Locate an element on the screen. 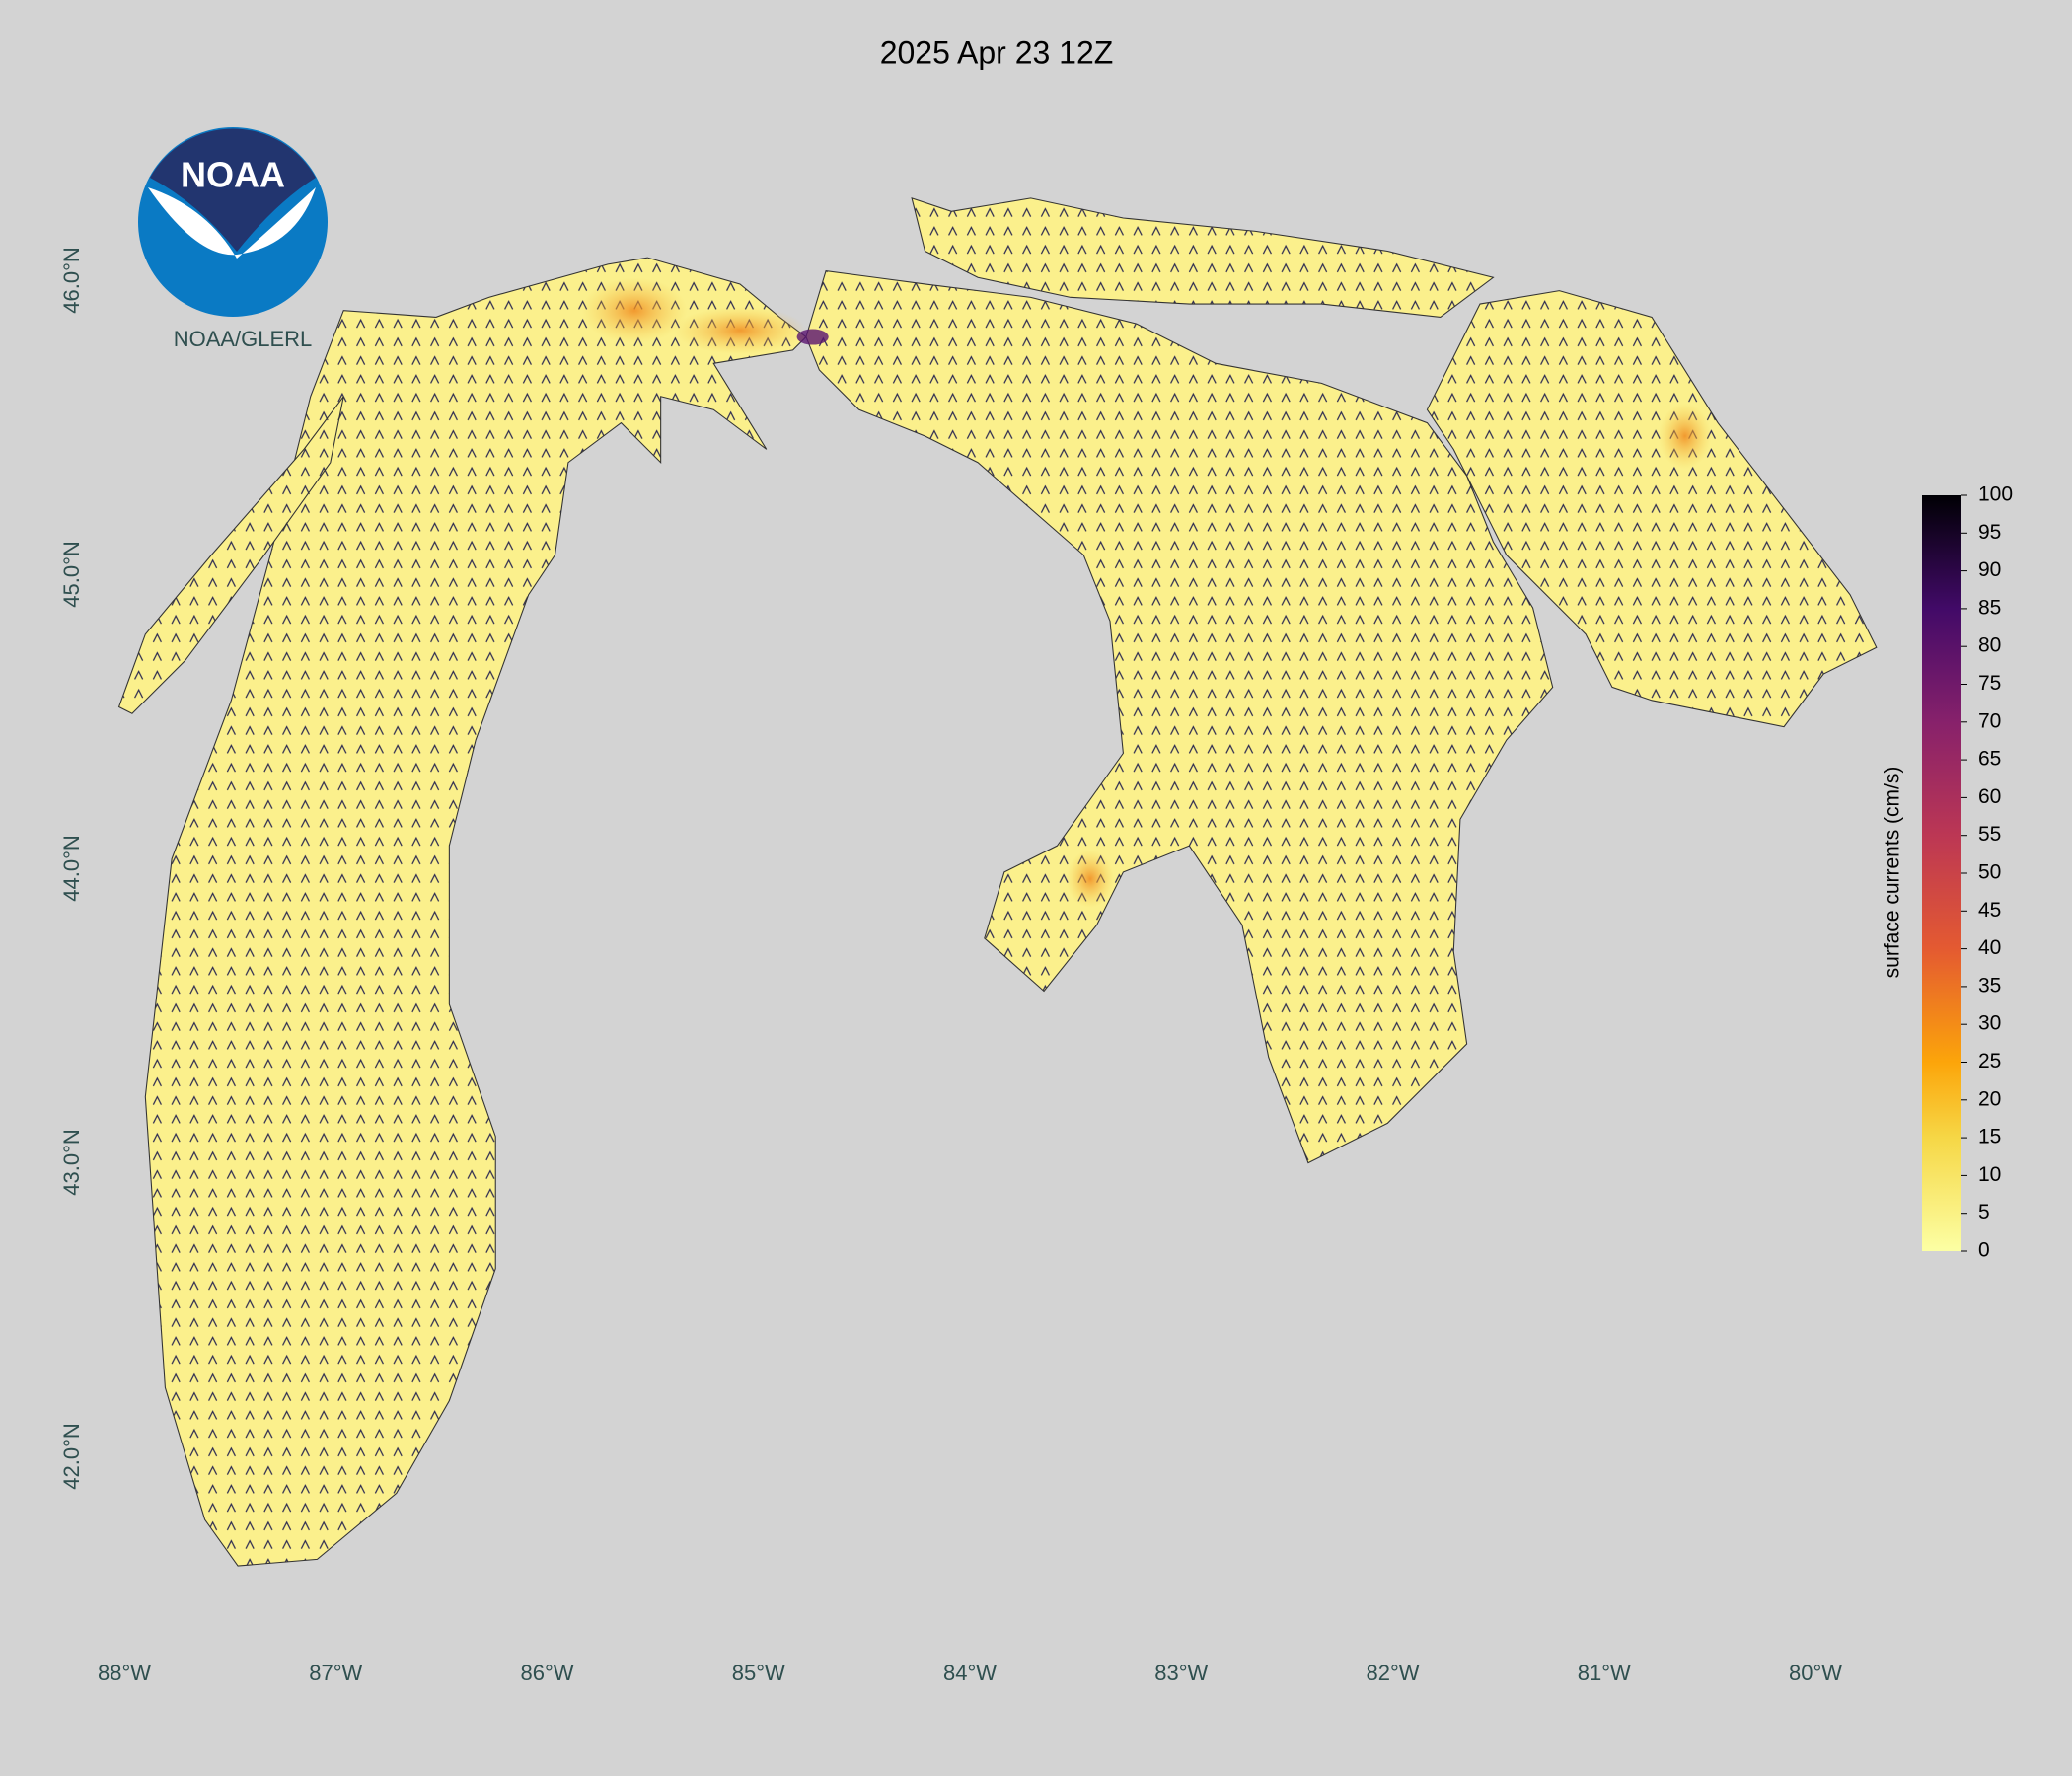  noaa-logo: NOAA NOAA/GLERL is located at coordinates (233, 239).